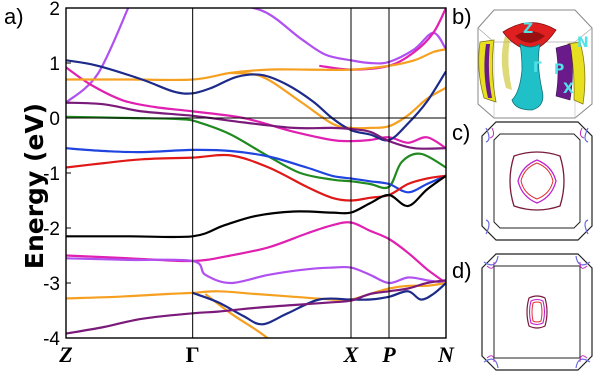 The width and height of the screenshot is (597, 374). What do you see at coordinates (528, 29) in the screenshot?
I see `bz-label-z: Z` at bounding box center [528, 29].